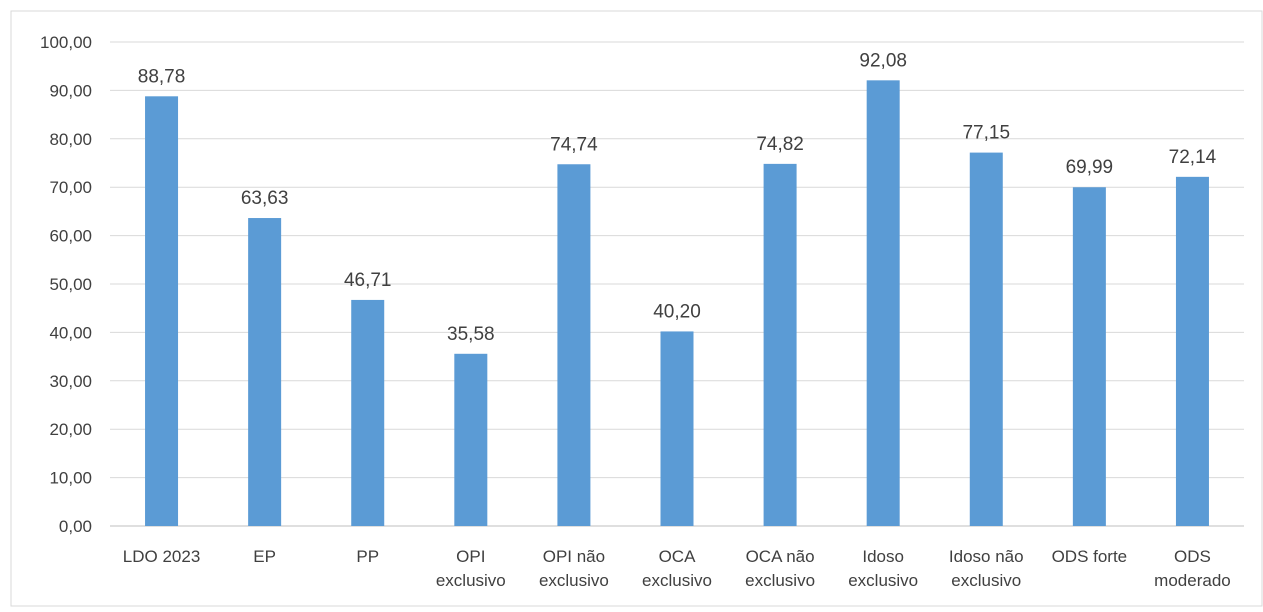 The image size is (1263, 612). Describe the element at coordinates (780, 144) in the screenshot. I see `data-label: 74,82` at that location.